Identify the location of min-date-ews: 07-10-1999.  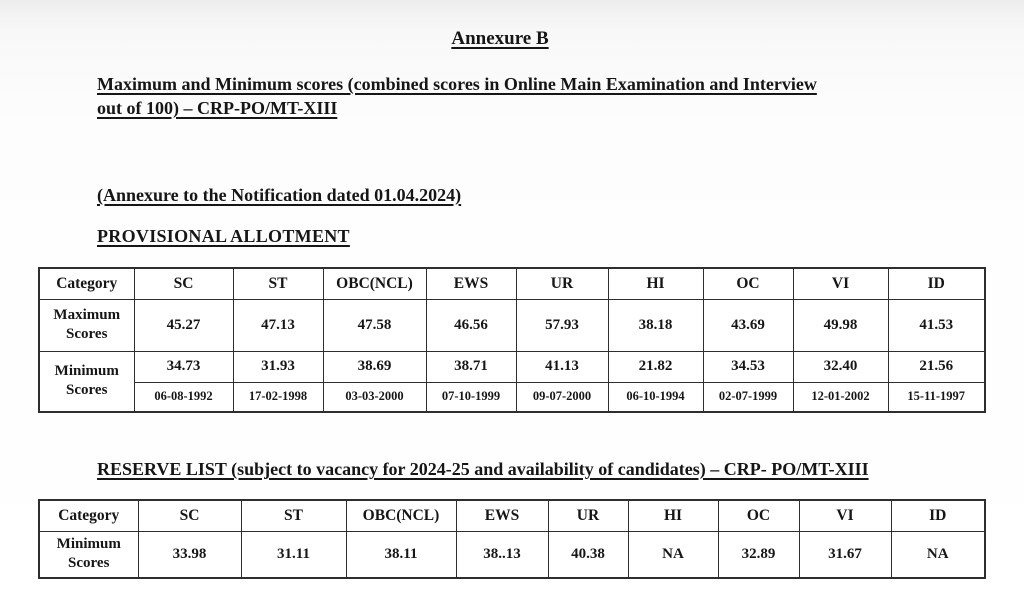
(471, 397).